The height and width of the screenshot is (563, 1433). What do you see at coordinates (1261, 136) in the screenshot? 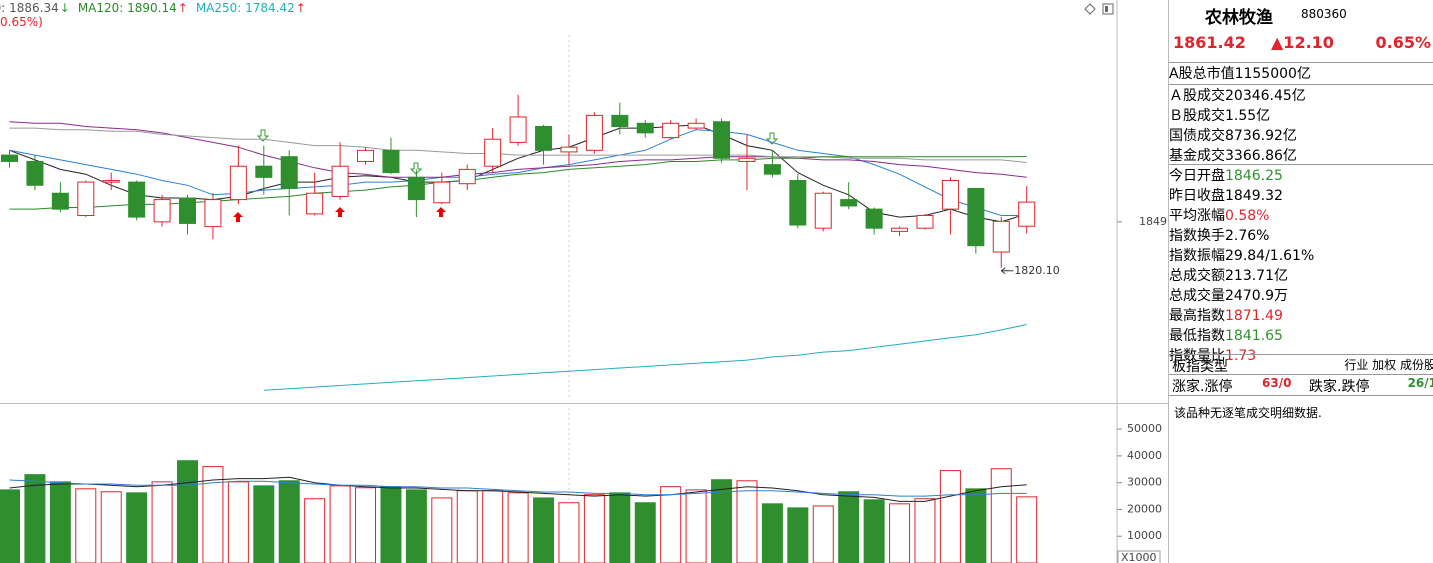
I see `row-value: 8736.92亿` at bounding box center [1261, 136].